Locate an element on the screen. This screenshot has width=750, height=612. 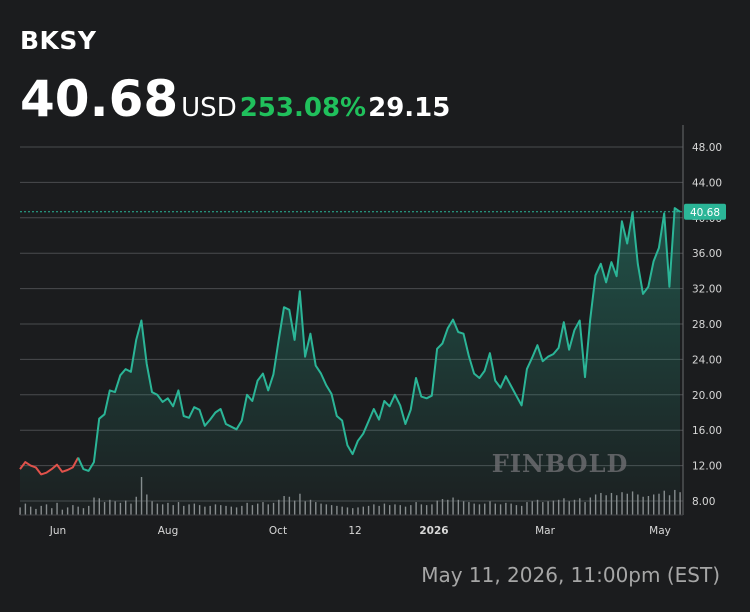
x-tick-label: May is located at coordinates (660, 531).